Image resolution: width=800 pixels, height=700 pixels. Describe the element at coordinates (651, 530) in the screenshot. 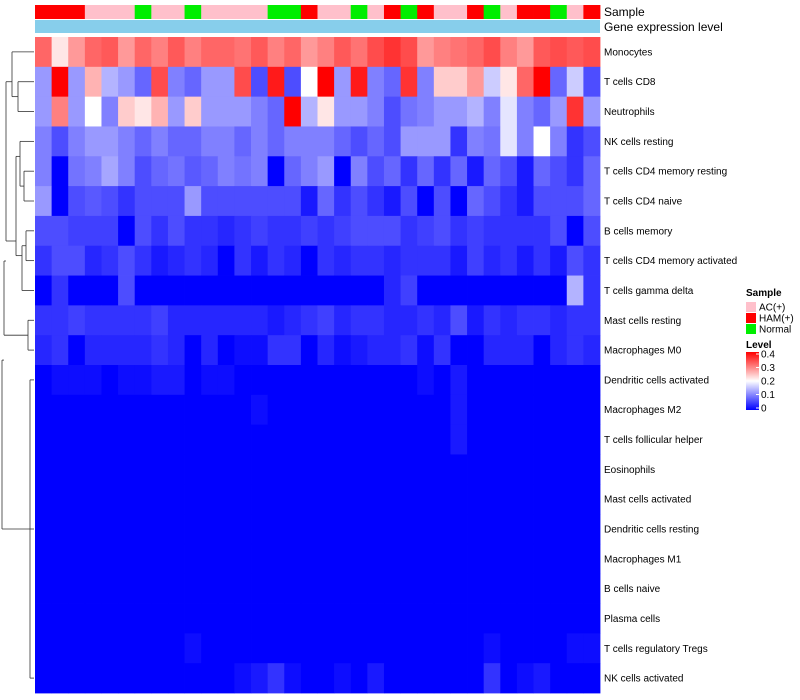

I see `row-label: Dendritic cells resting` at that location.